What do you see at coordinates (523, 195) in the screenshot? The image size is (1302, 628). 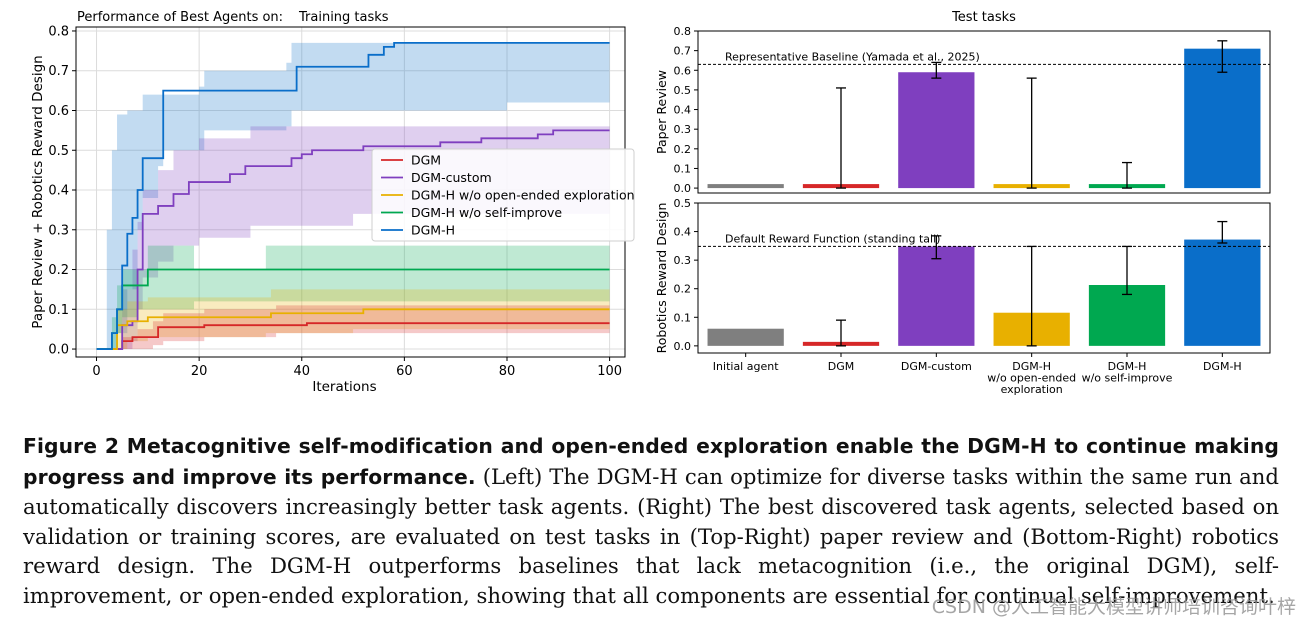 I see `legend-label: DGM-H w/o open-ended exploration` at bounding box center [523, 195].